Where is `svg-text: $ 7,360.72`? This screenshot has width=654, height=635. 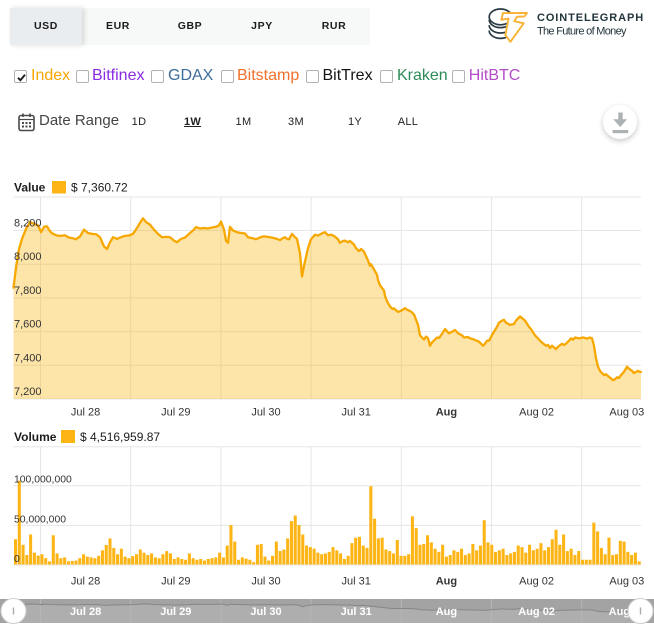 svg-text: $ 7,360.72 is located at coordinates (99, 188).